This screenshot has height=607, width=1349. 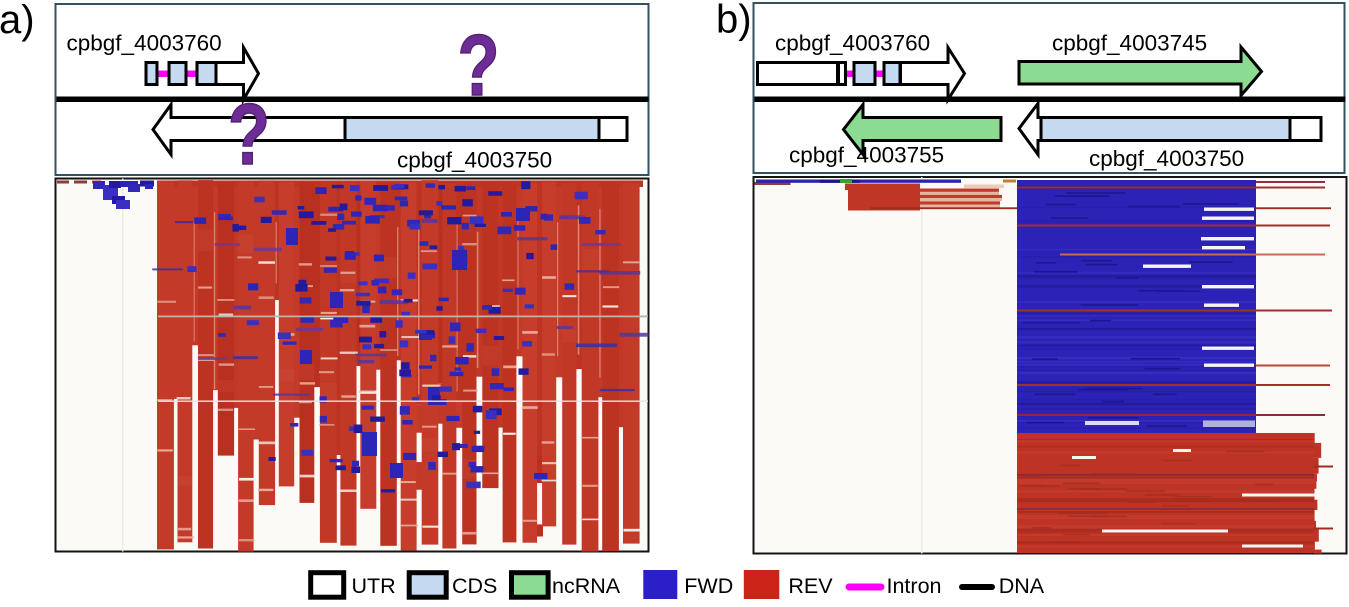 What do you see at coordinates (1022, 586) in the screenshot?
I see `svg-text: DNA` at bounding box center [1022, 586].